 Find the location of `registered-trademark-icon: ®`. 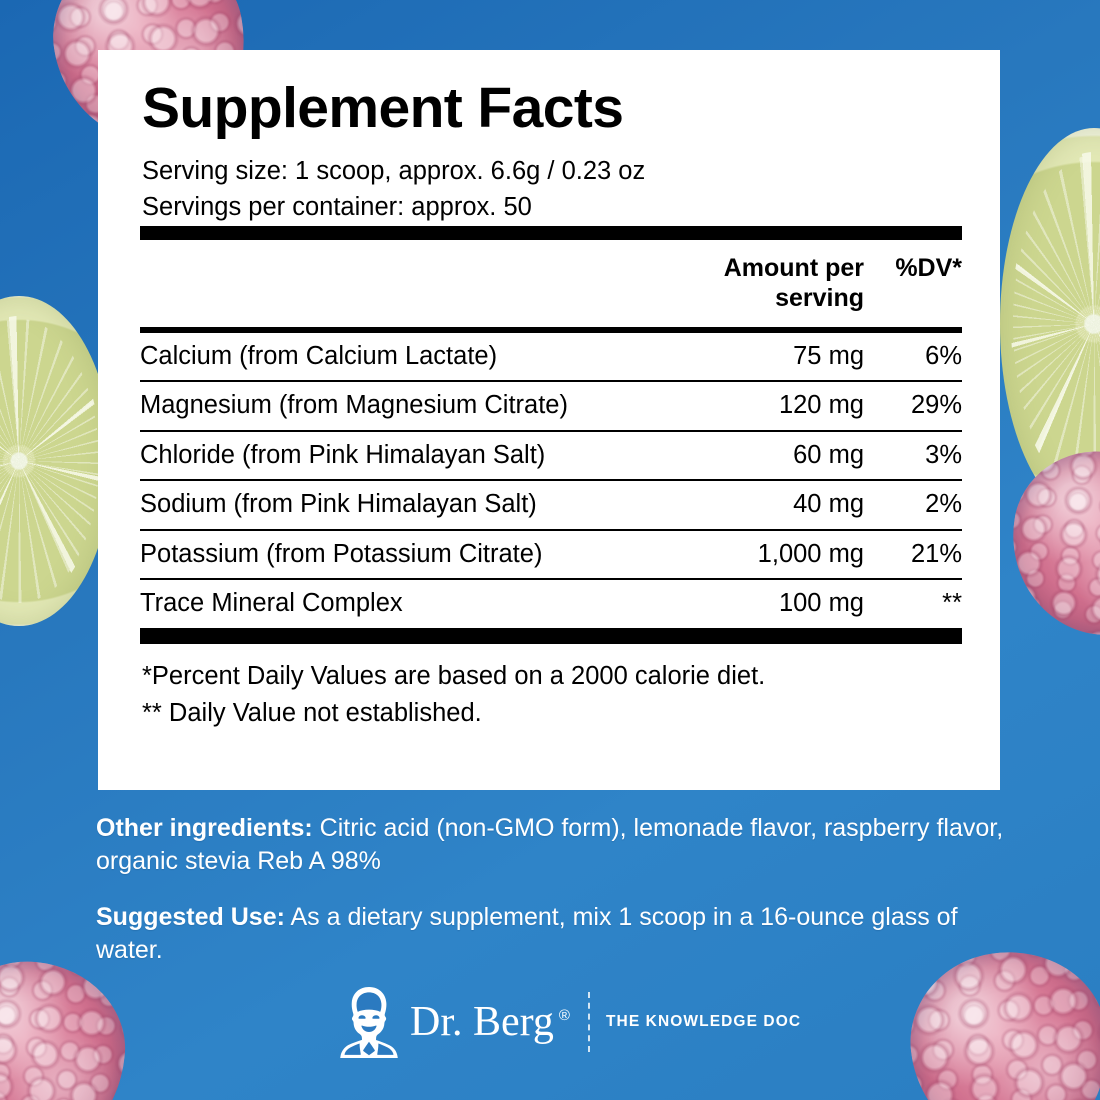

registered-trademark-icon: ® is located at coordinates (564, 1015).